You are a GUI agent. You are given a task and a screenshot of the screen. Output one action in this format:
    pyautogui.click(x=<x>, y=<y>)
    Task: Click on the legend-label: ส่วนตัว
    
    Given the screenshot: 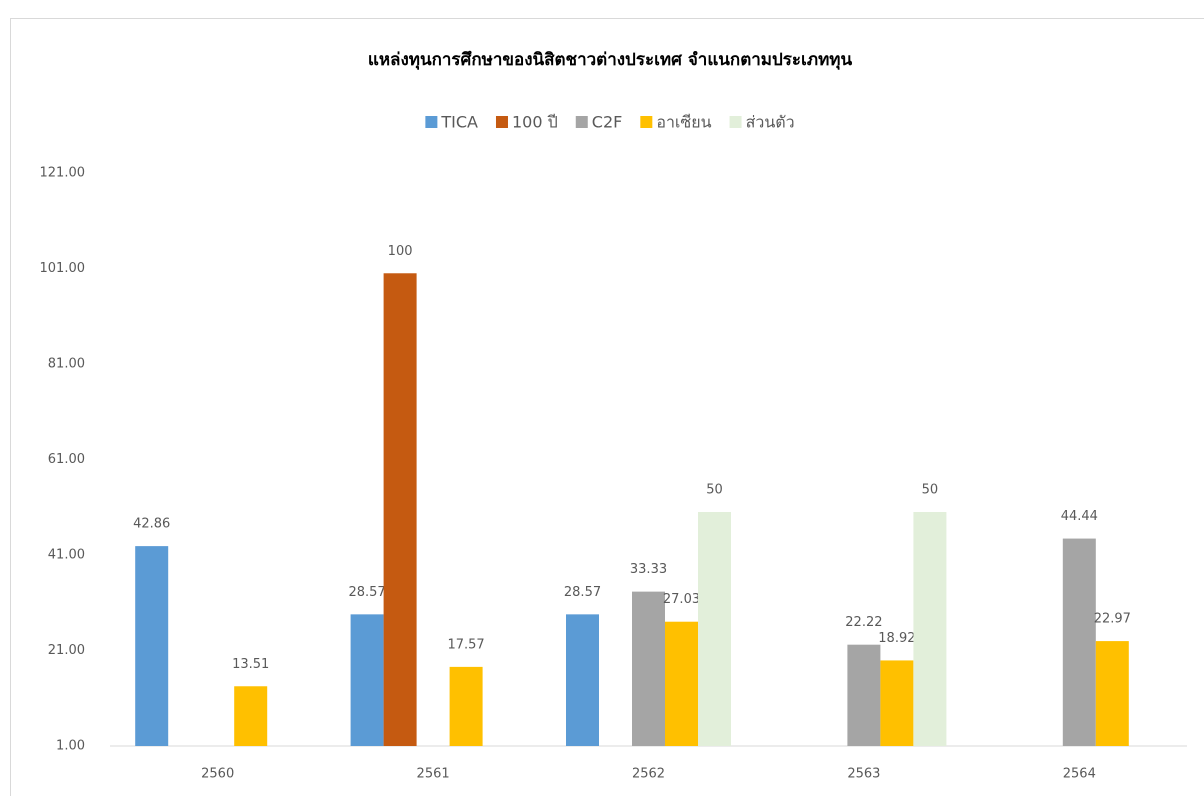 What is the action you would take?
    pyautogui.click(x=770, y=122)
    